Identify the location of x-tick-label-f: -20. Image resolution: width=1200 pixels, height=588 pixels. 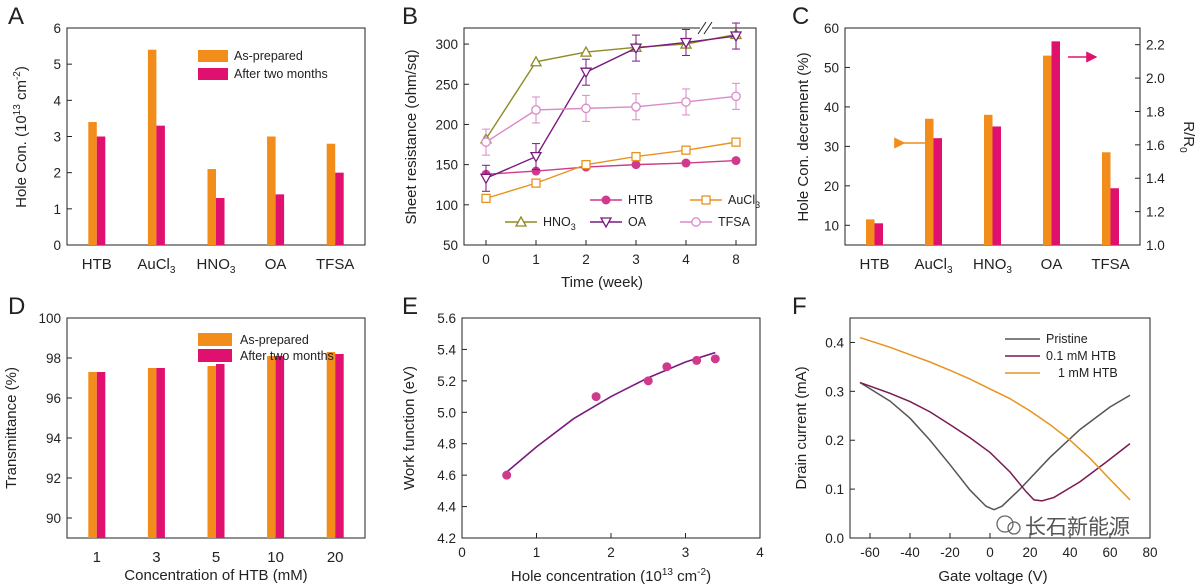
(950, 552).